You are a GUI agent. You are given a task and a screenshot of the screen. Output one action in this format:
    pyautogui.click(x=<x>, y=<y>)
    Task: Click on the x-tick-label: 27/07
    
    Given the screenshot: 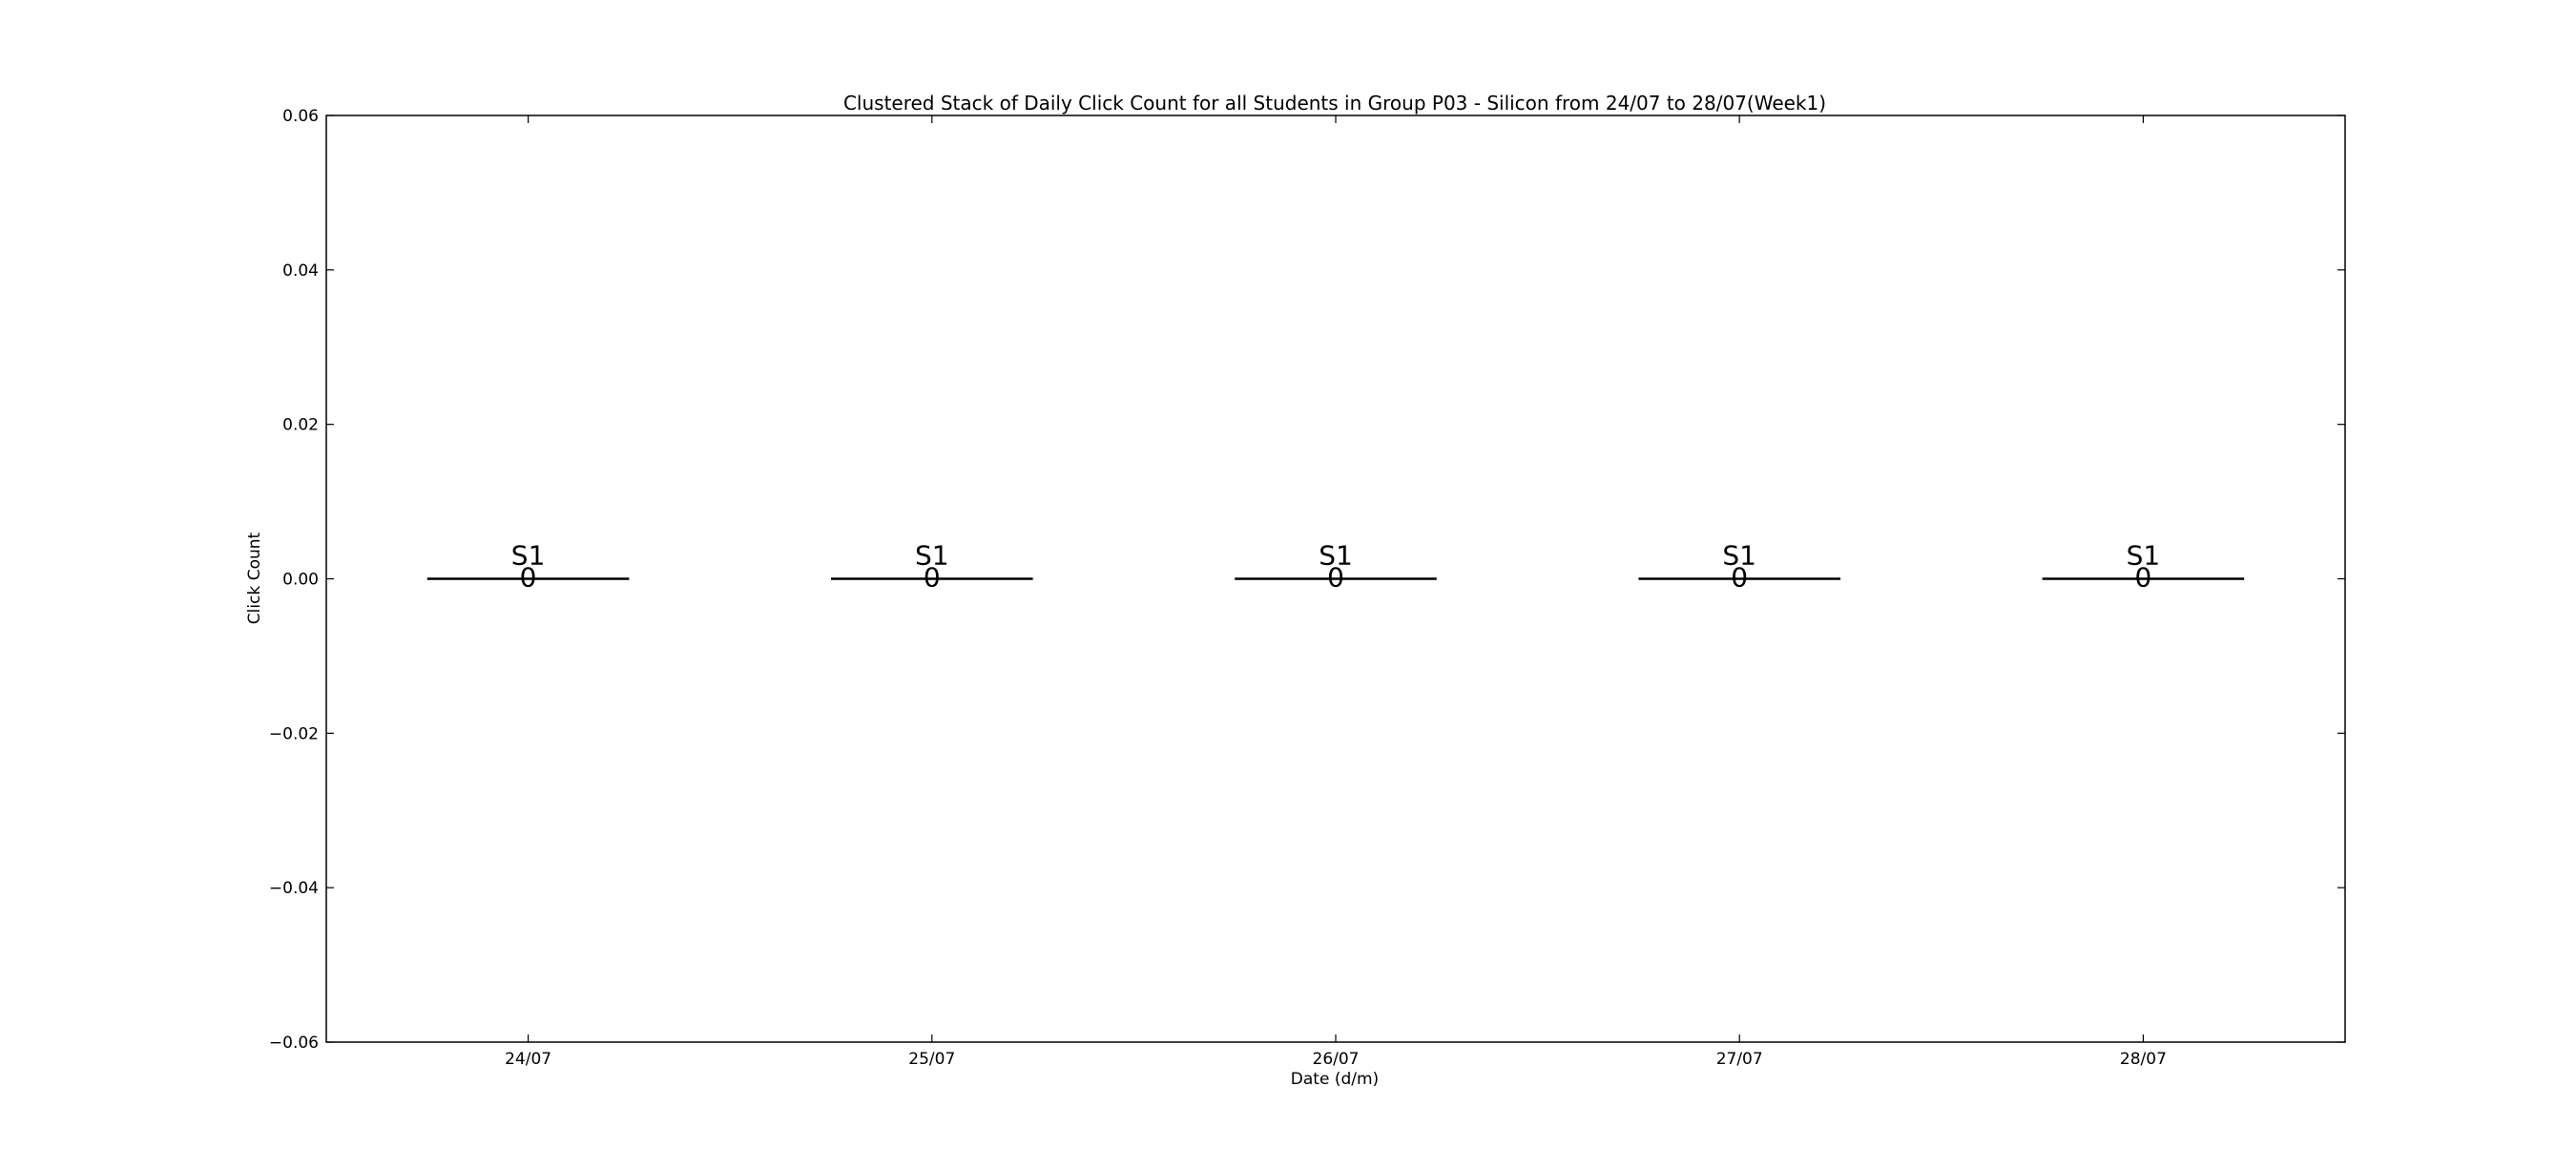 What is the action you would take?
    pyautogui.click(x=1739, y=1059)
    